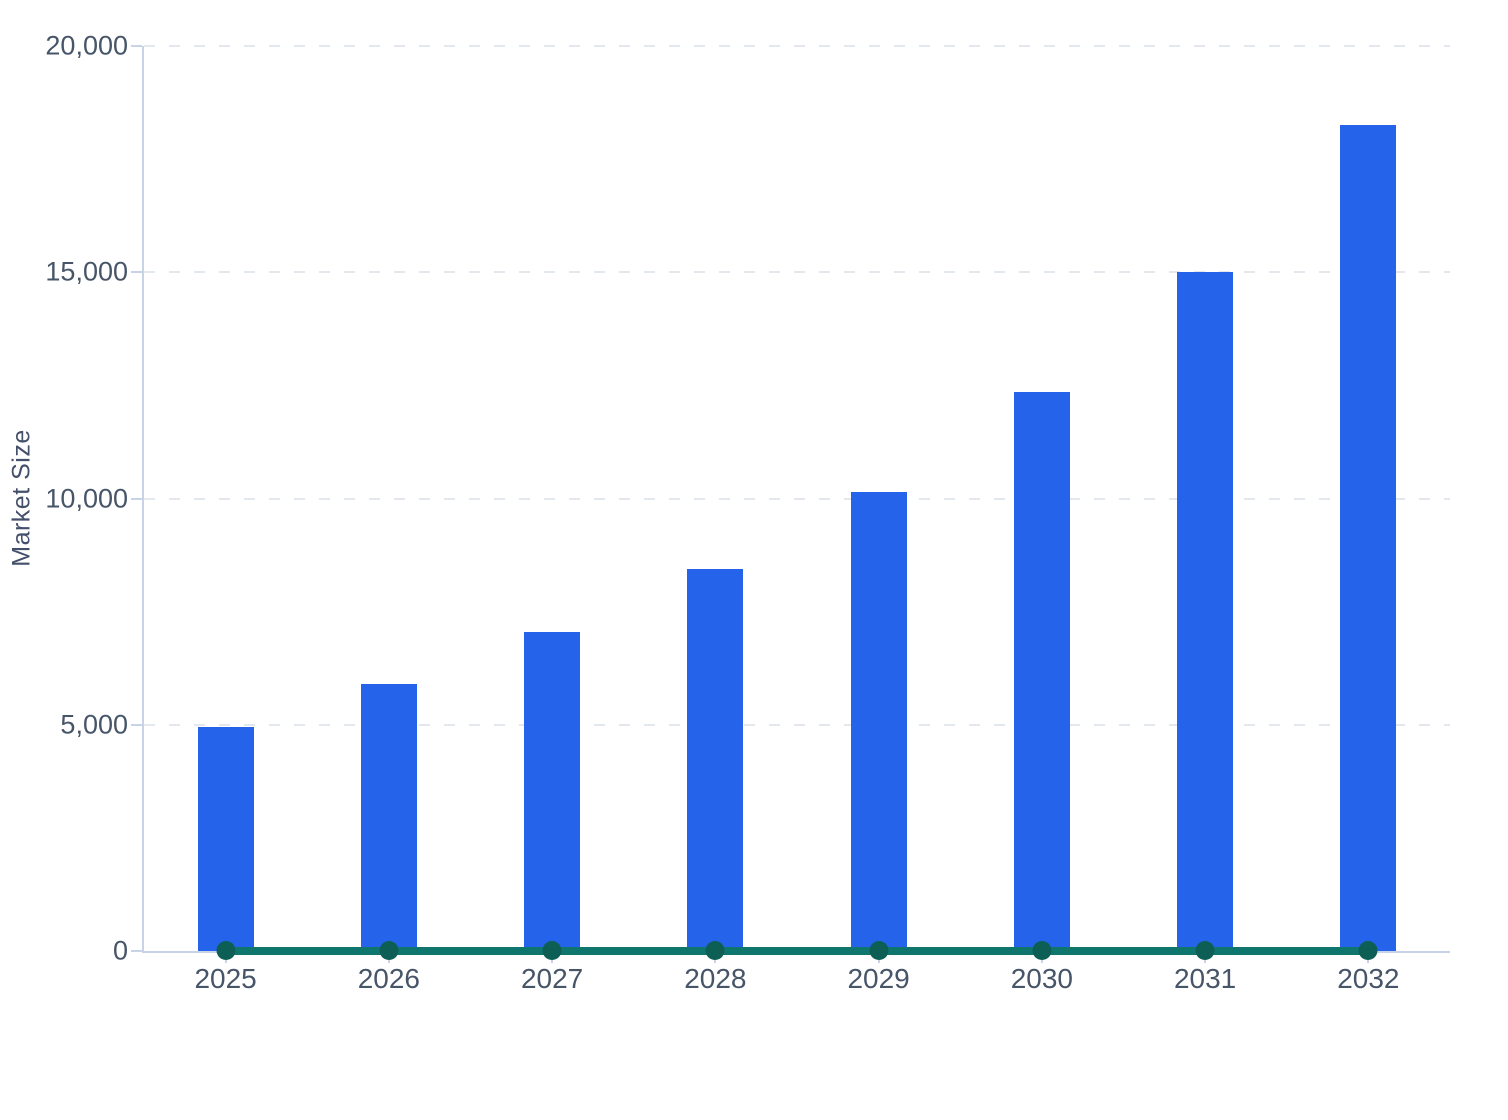 The height and width of the screenshot is (1120, 1508). What do you see at coordinates (94, 724) in the screenshot?
I see `y-tick-label: 5,000` at bounding box center [94, 724].